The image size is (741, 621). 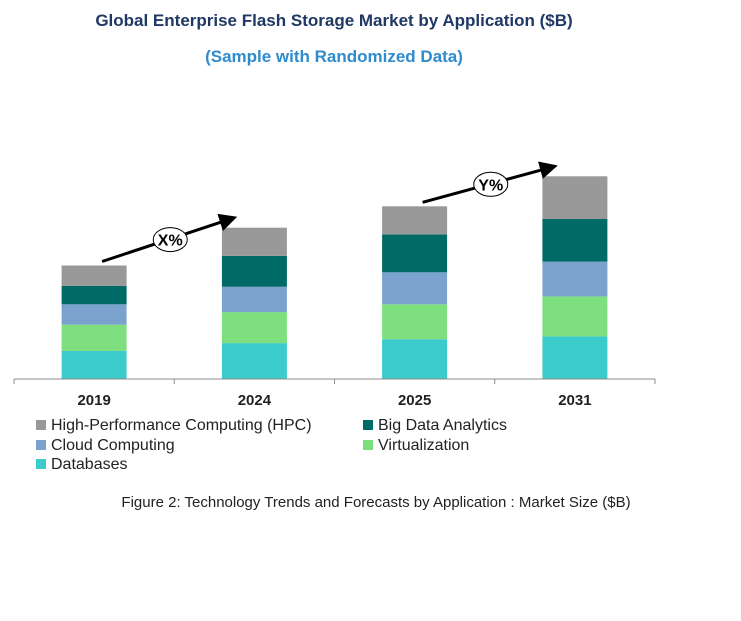 I want to click on bar-2024-cloud-computing, so click(x=254, y=299).